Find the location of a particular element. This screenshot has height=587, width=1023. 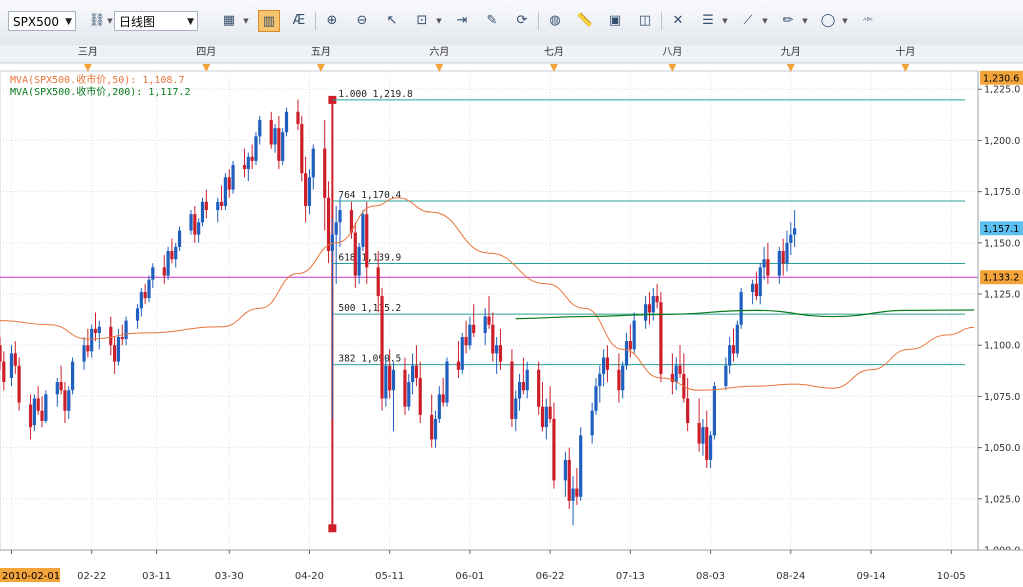

globe-icon: ◍ is located at coordinates (555, 20).